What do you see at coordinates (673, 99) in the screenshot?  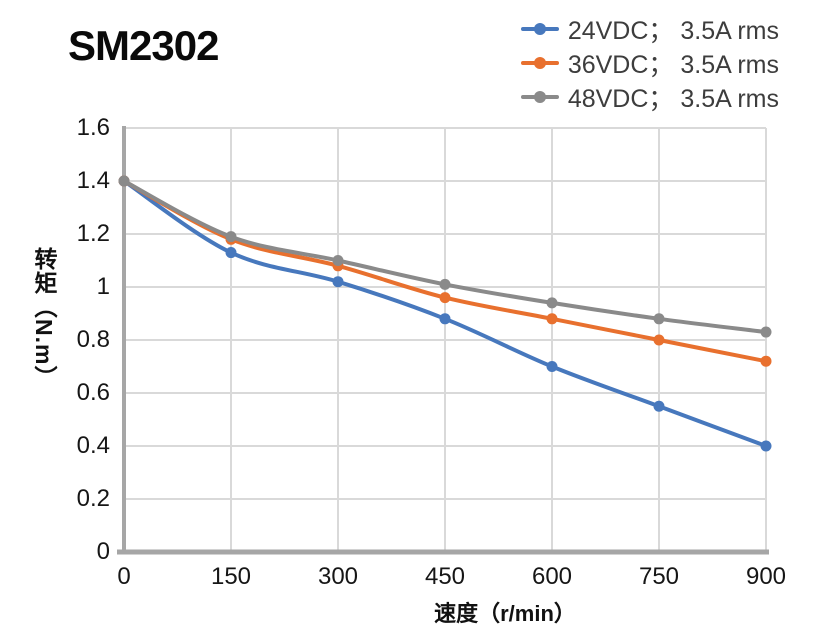 I see `legend-label: 48VDC； 3.5A rms` at bounding box center [673, 99].